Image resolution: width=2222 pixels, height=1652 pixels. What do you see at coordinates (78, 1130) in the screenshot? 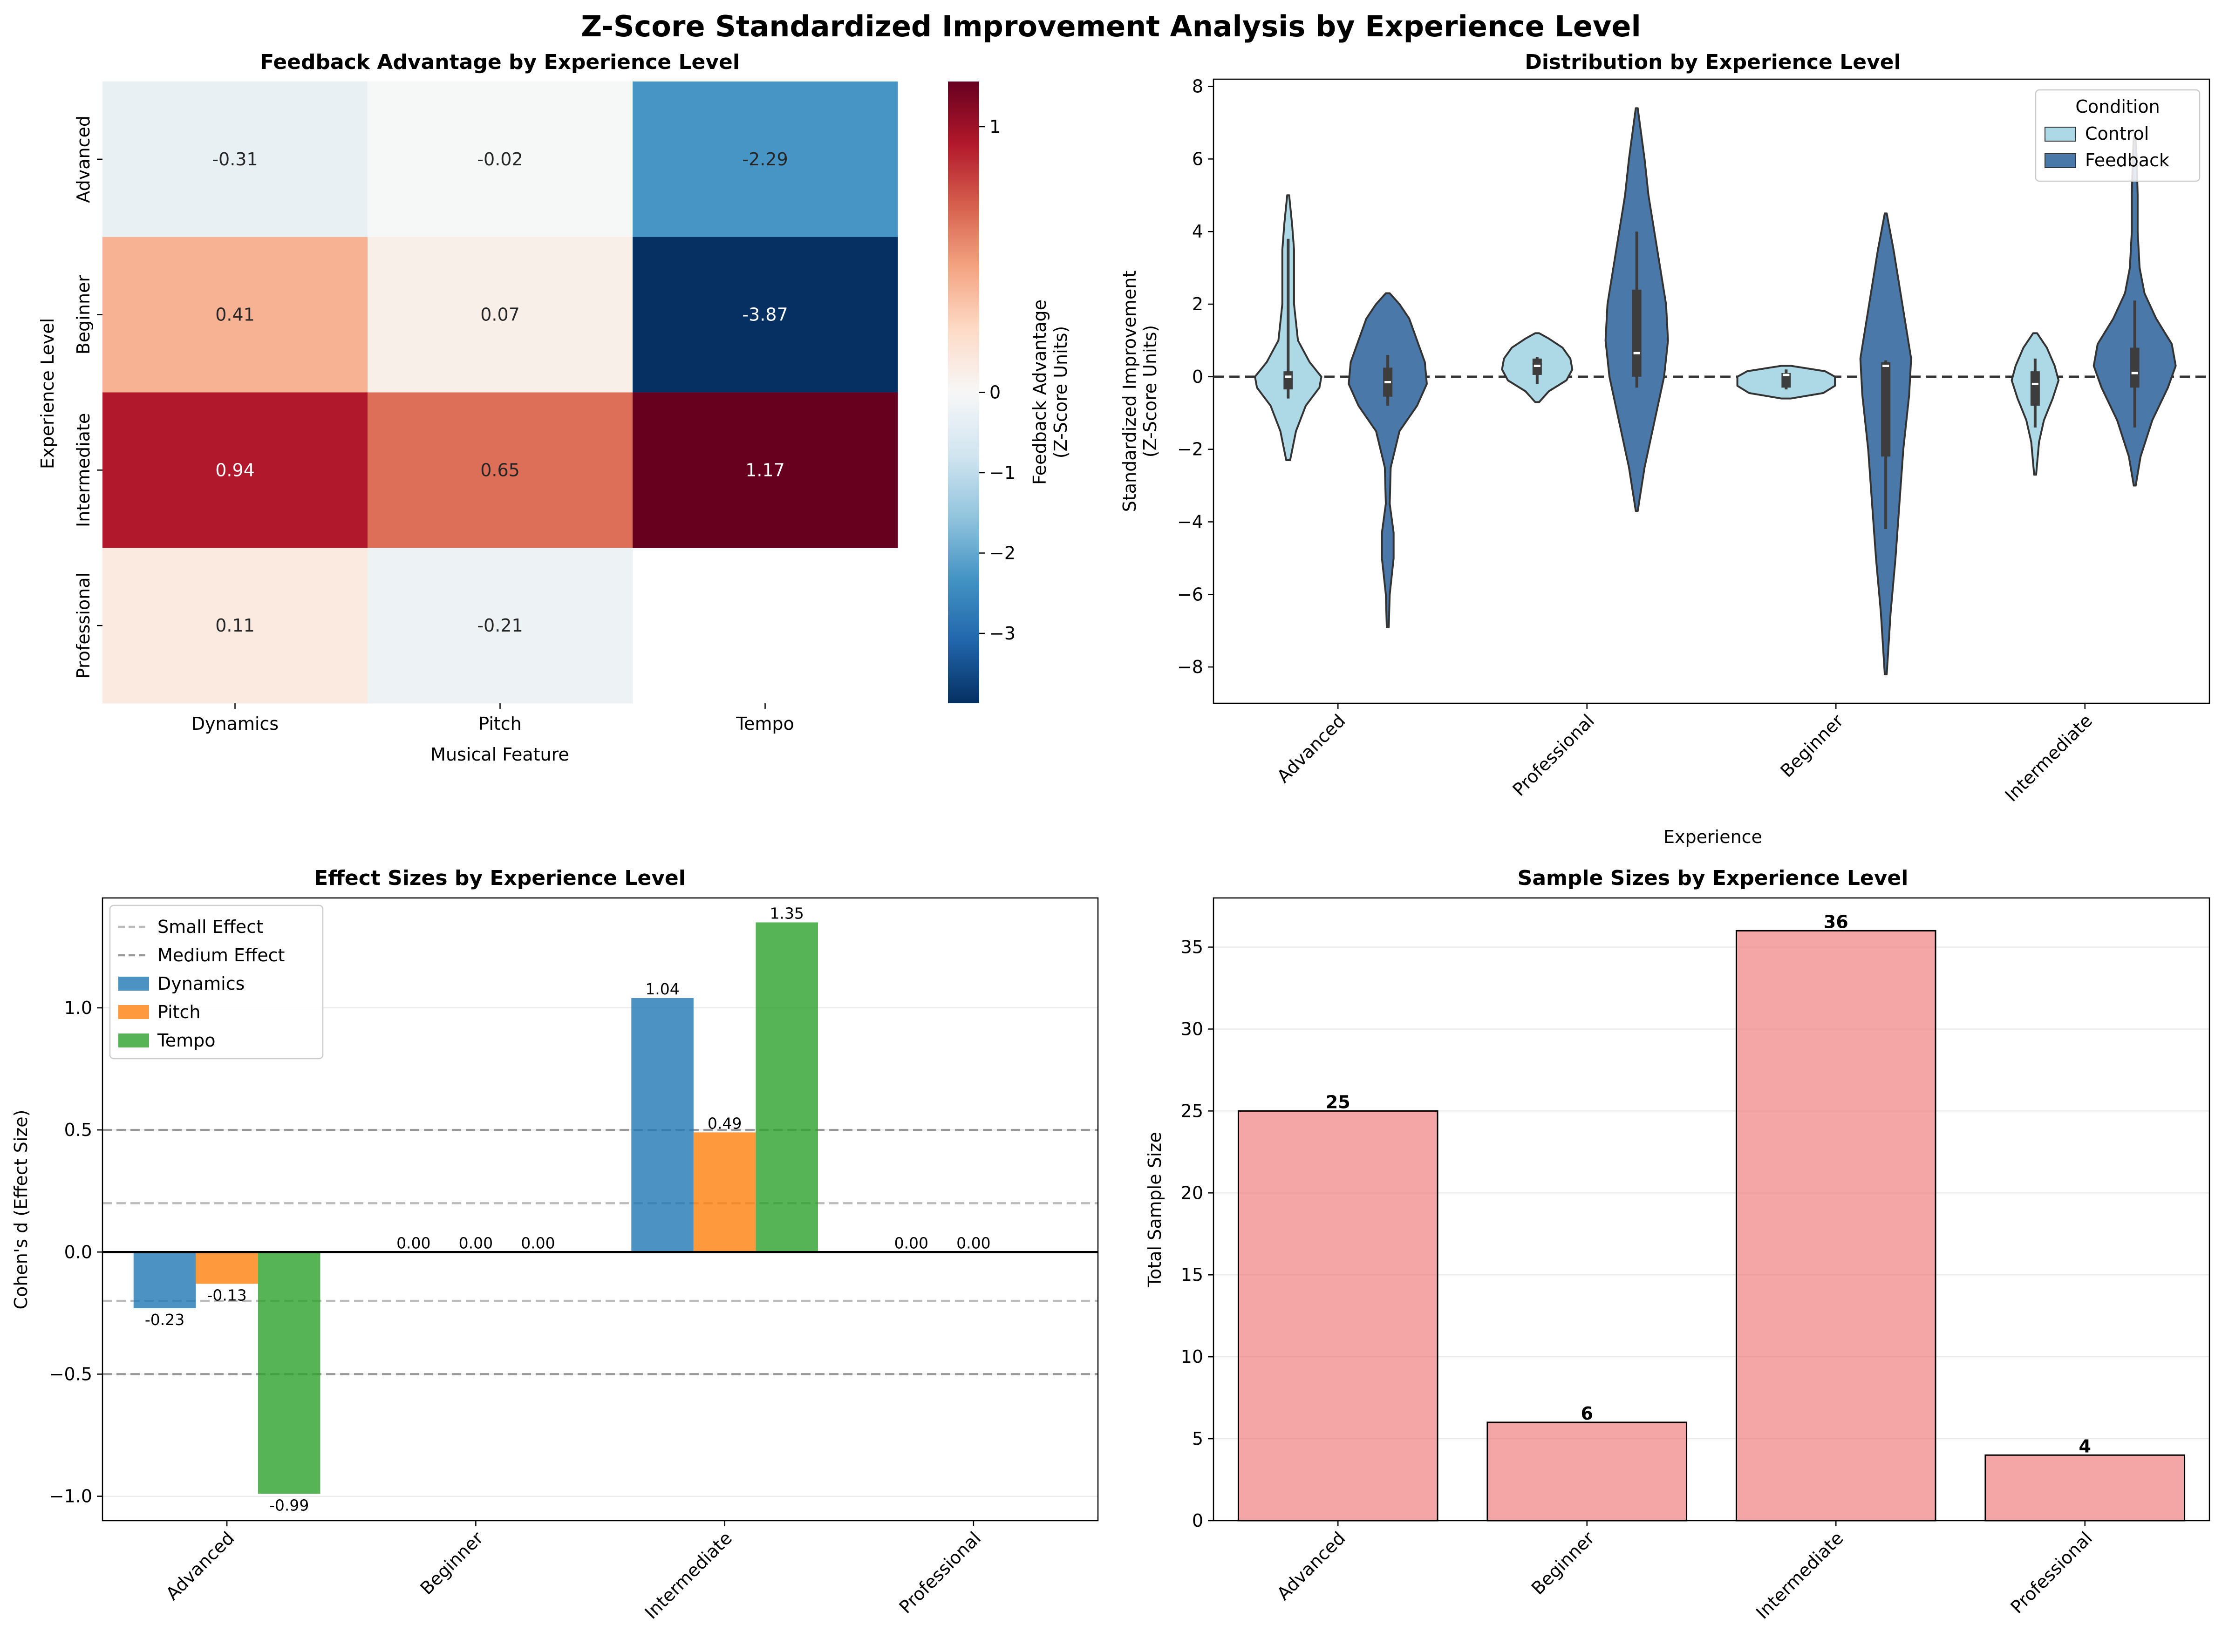
I see `effect-y-tick-label: 0.5` at bounding box center [78, 1130].